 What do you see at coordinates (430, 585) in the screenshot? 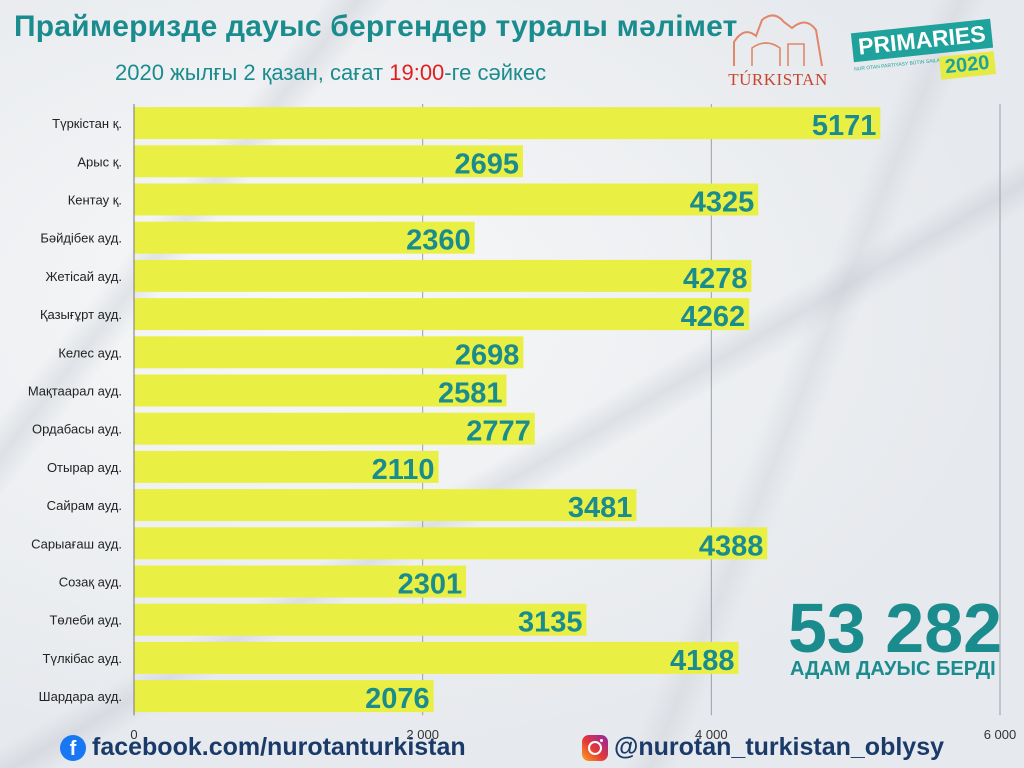
I see `data-label: 2301` at bounding box center [430, 585].